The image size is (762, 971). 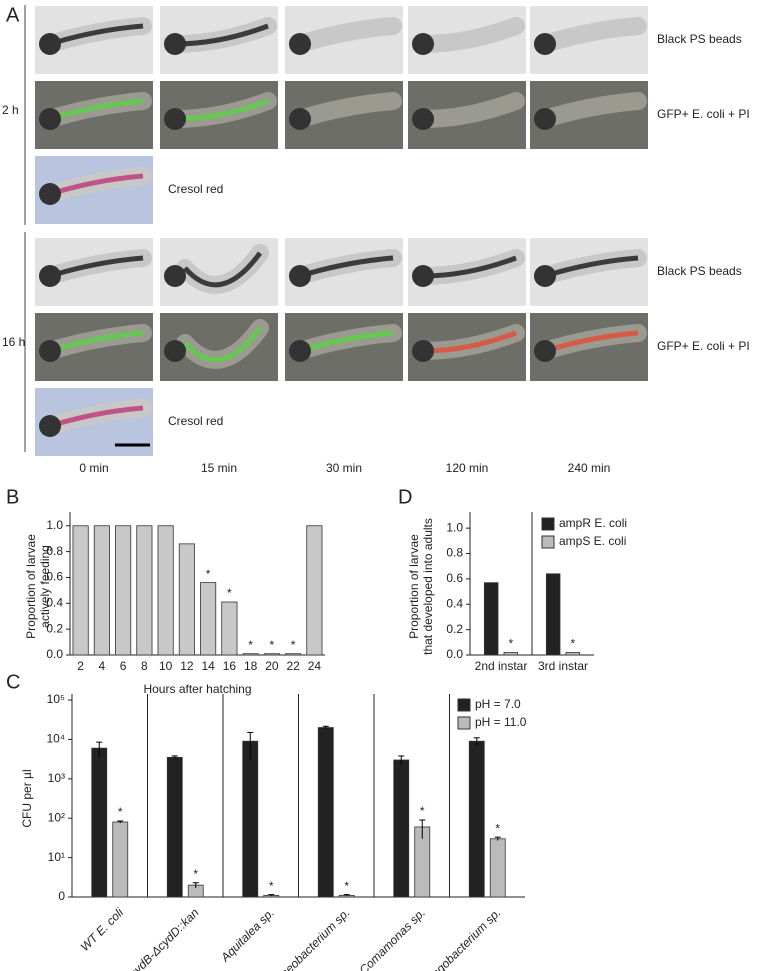 What do you see at coordinates (315, 666) in the screenshot?
I see `x-tick-label: 24` at bounding box center [315, 666].